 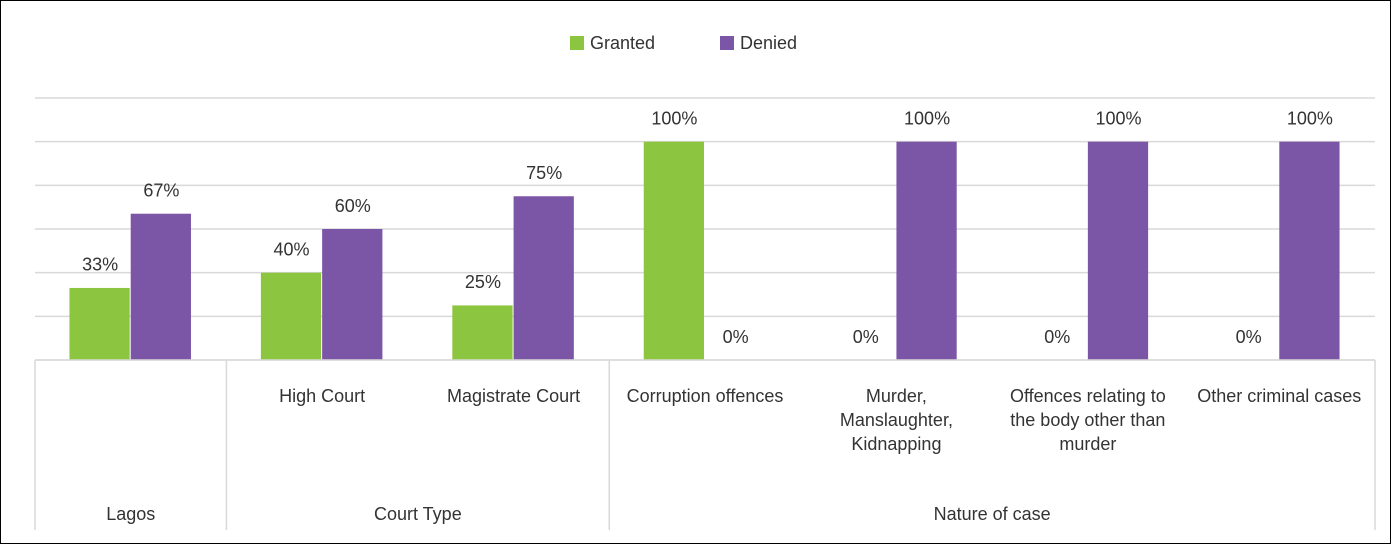 I want to click on value-label: 75%, so click(x=544, y=173).